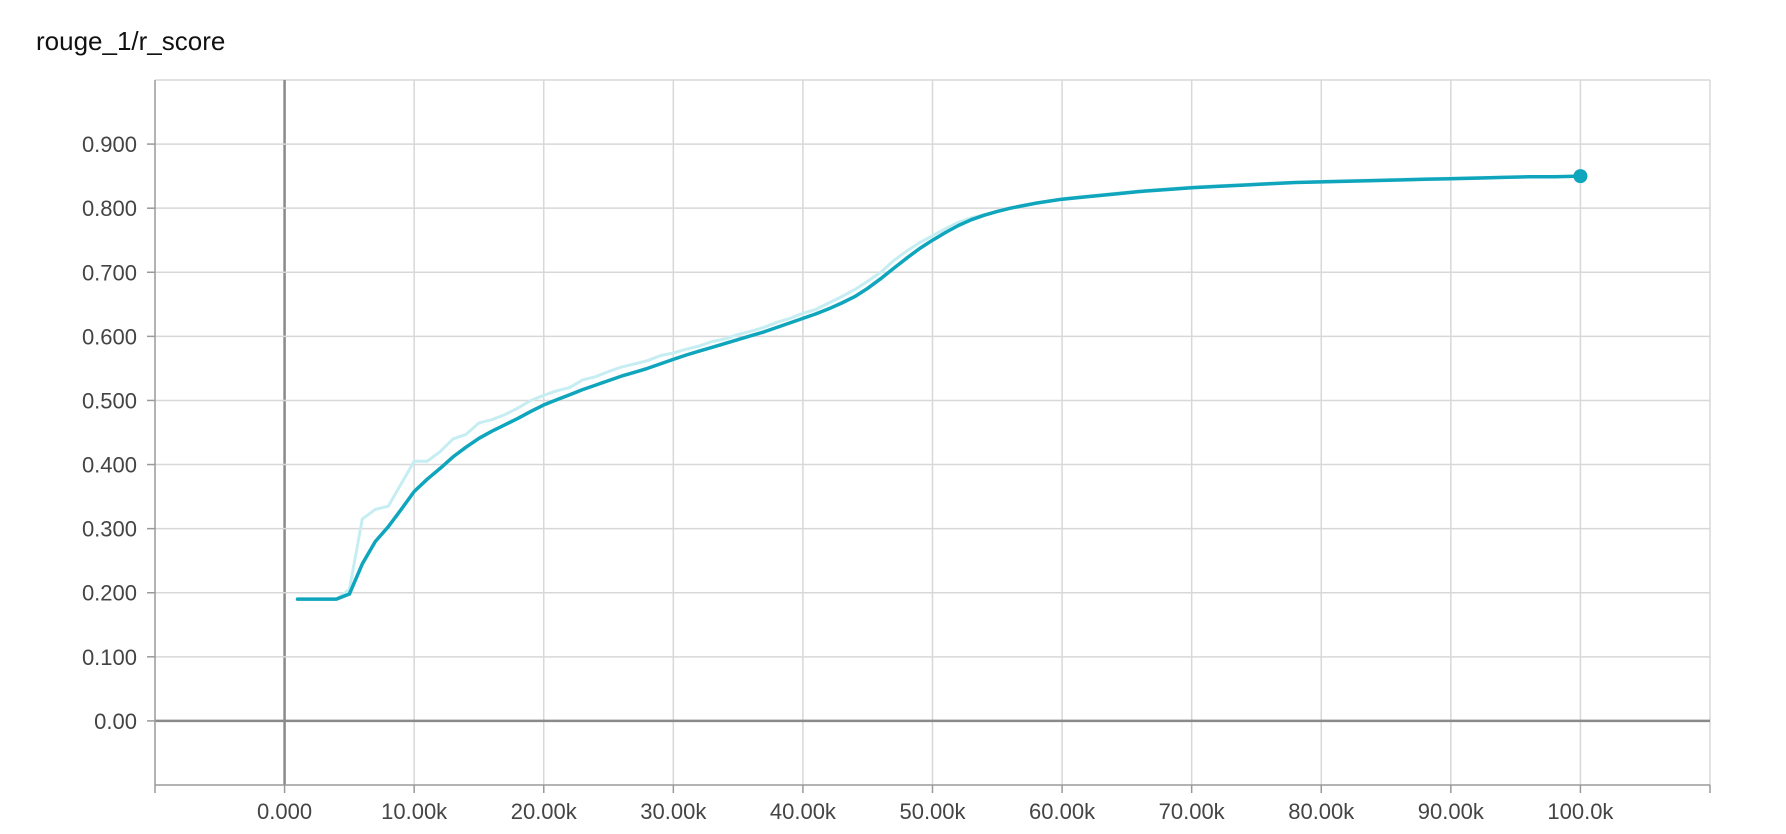  Describe the element at coordinates (109, 400) in the screenshot. I see `y-tick-label: 0.500` at that location.